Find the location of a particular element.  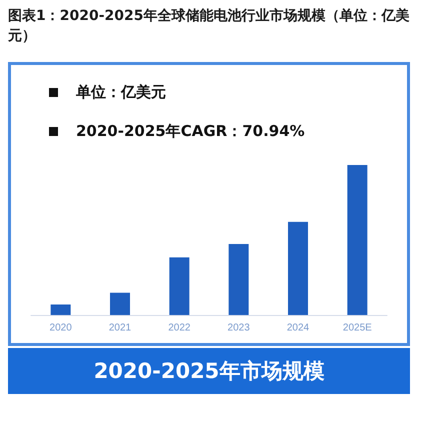

x-tick-label: 2025E is located at coordinates (357, 328).